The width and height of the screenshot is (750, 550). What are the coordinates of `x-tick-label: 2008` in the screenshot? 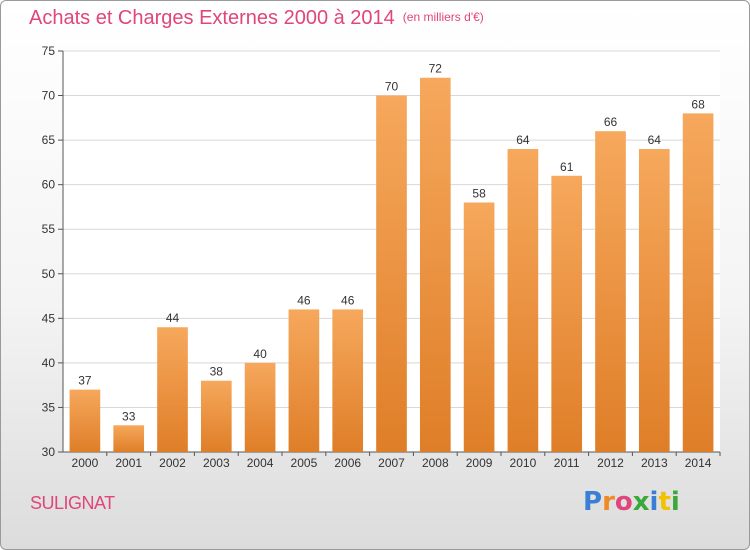 It's located at (435, 463).